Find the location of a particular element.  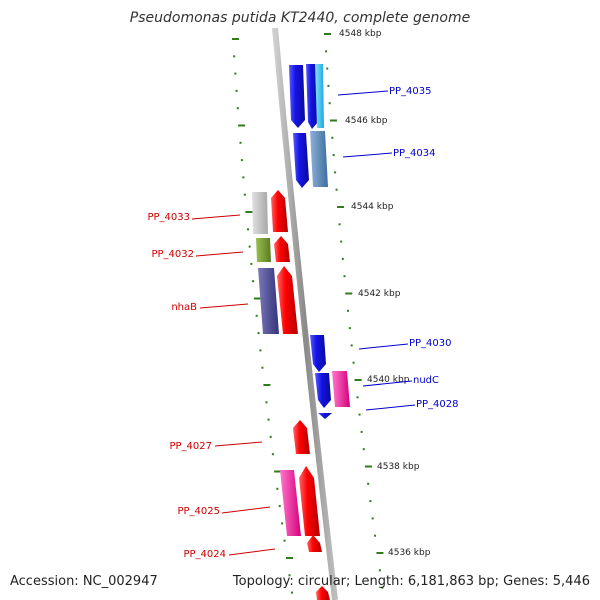

reverse-strand-genes is located at coordinates (319, 241).